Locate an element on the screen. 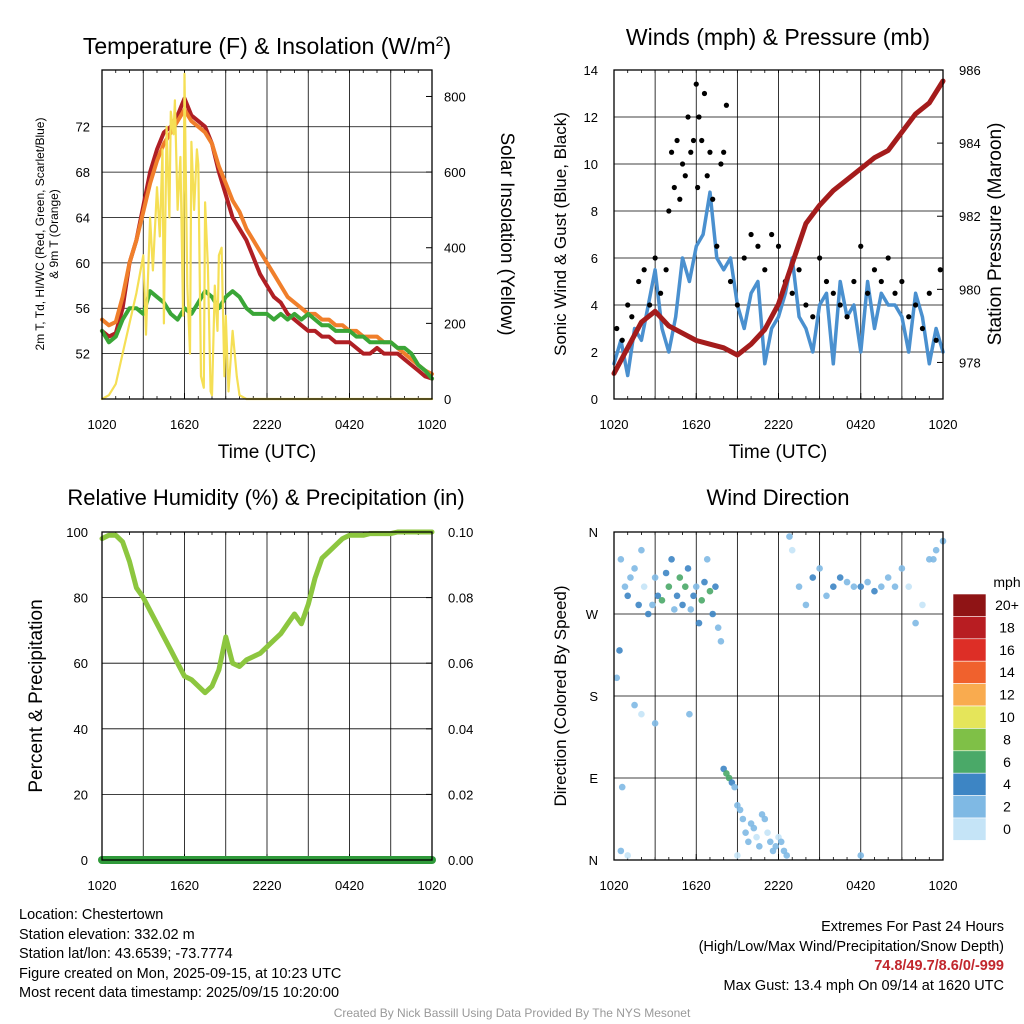 Image resolution: width=1024 pixels, height=1024 pixels. colorbar-label: 18 is located at coordinates (1007, 627).